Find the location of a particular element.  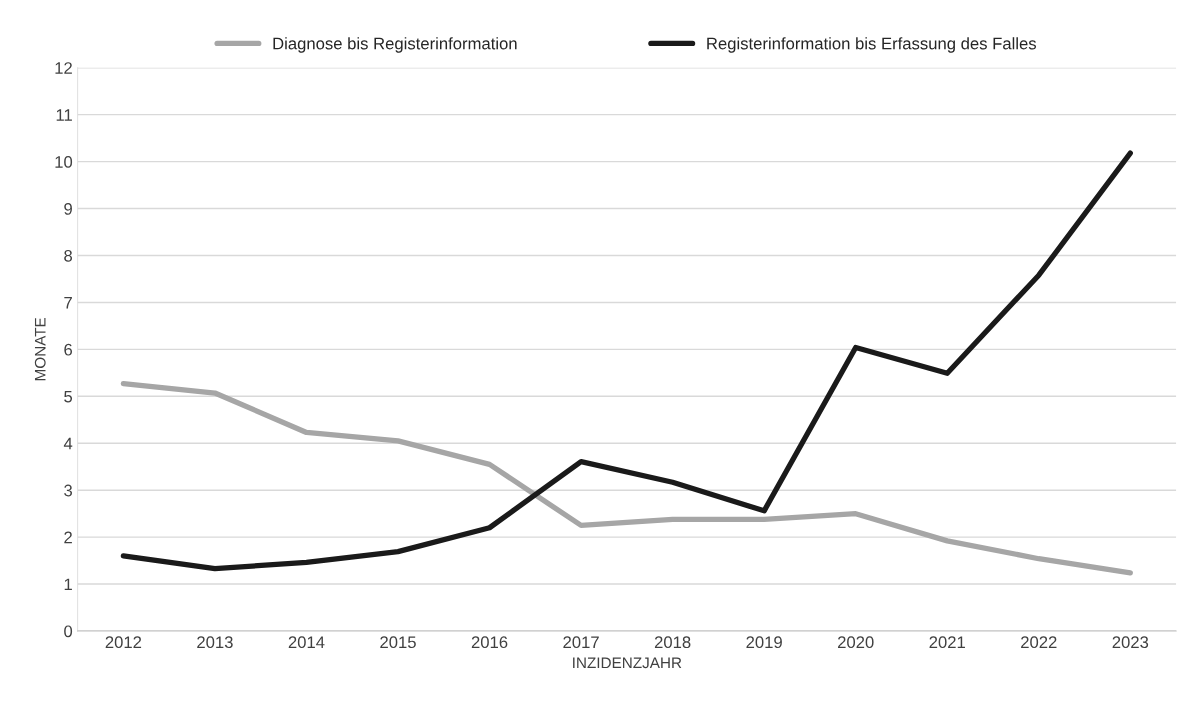

y-axis-title: MONATE is located at coordinates (40, 349).